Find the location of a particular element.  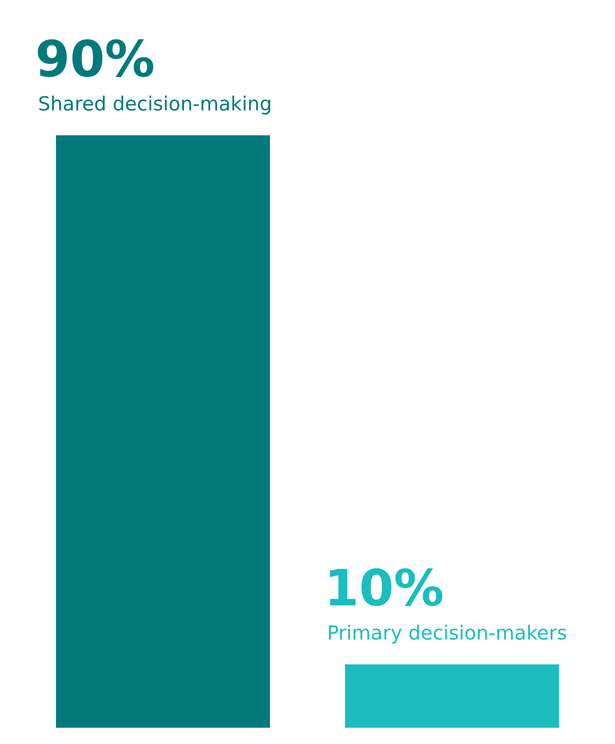

x-tick-label: Shared decision-making is located at coordinates (154, 105).